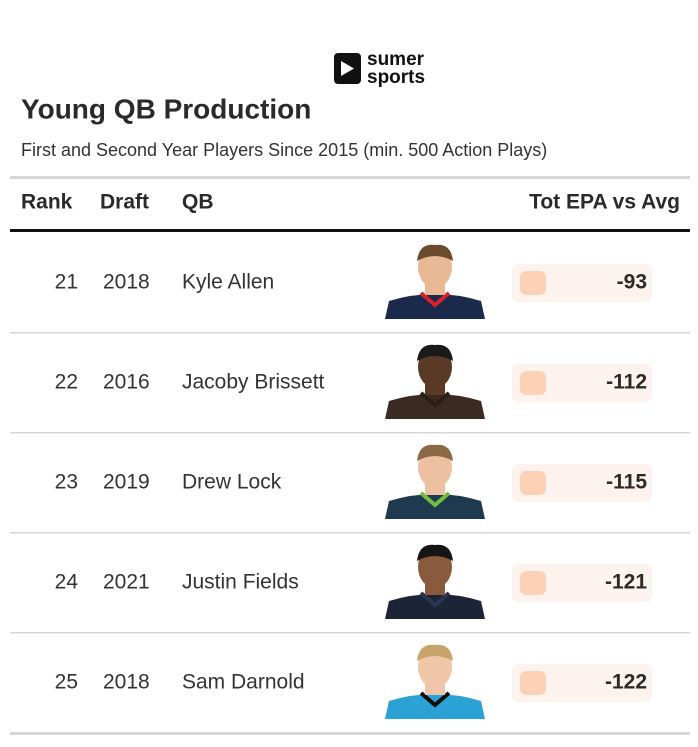 The width and height of the screenshot is (698, 747). I want to click on draft-year: 2021, so click(126, 582).